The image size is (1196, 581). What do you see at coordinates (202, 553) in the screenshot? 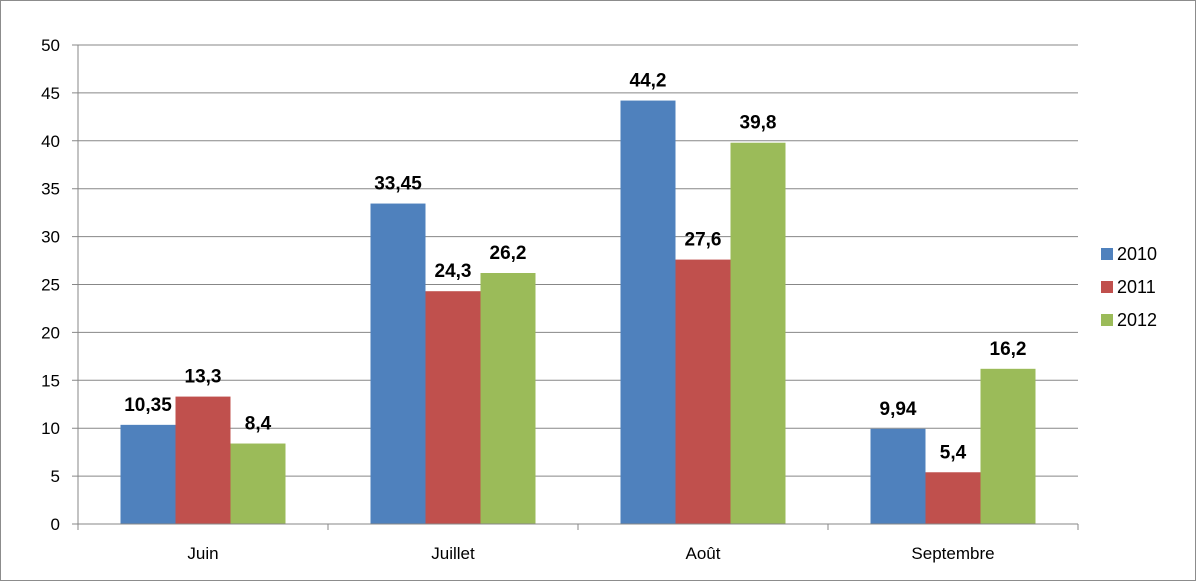
I see `x-tick-label: Juin` at bounding box center [202, 553].